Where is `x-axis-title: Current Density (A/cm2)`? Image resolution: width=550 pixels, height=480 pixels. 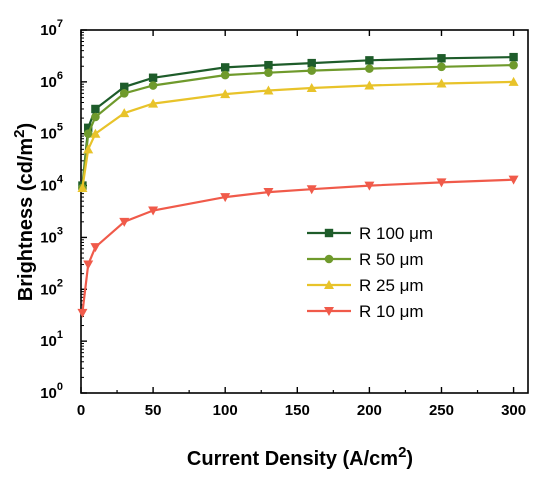
x-axis-title: Current Density (A/cm2) is located at coordinates (300, 457).